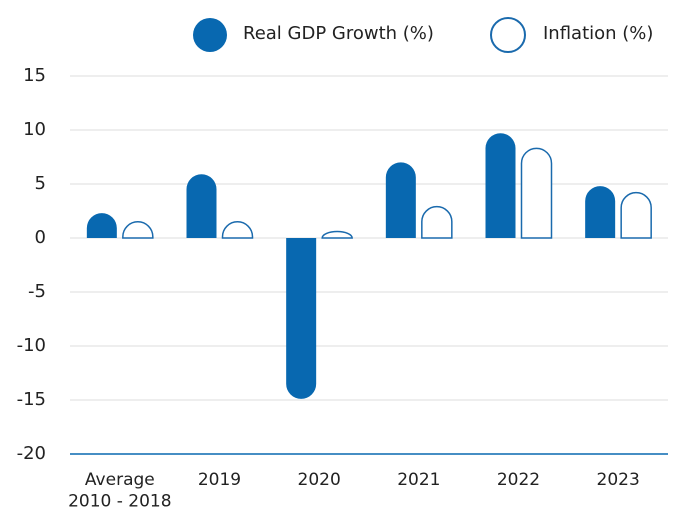 The height and width of the screenshot is (508, 675). What do you see at coordinates (34, 129) in the screenshot?
I see `y-tick-label: 10` at bounding box center [34, 129].